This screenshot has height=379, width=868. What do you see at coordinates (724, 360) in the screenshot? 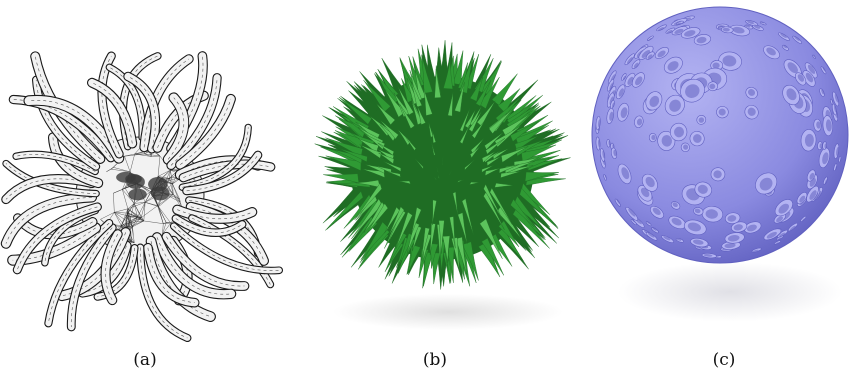
I see `caption-c: (c)` at bounding box center [724, 360].